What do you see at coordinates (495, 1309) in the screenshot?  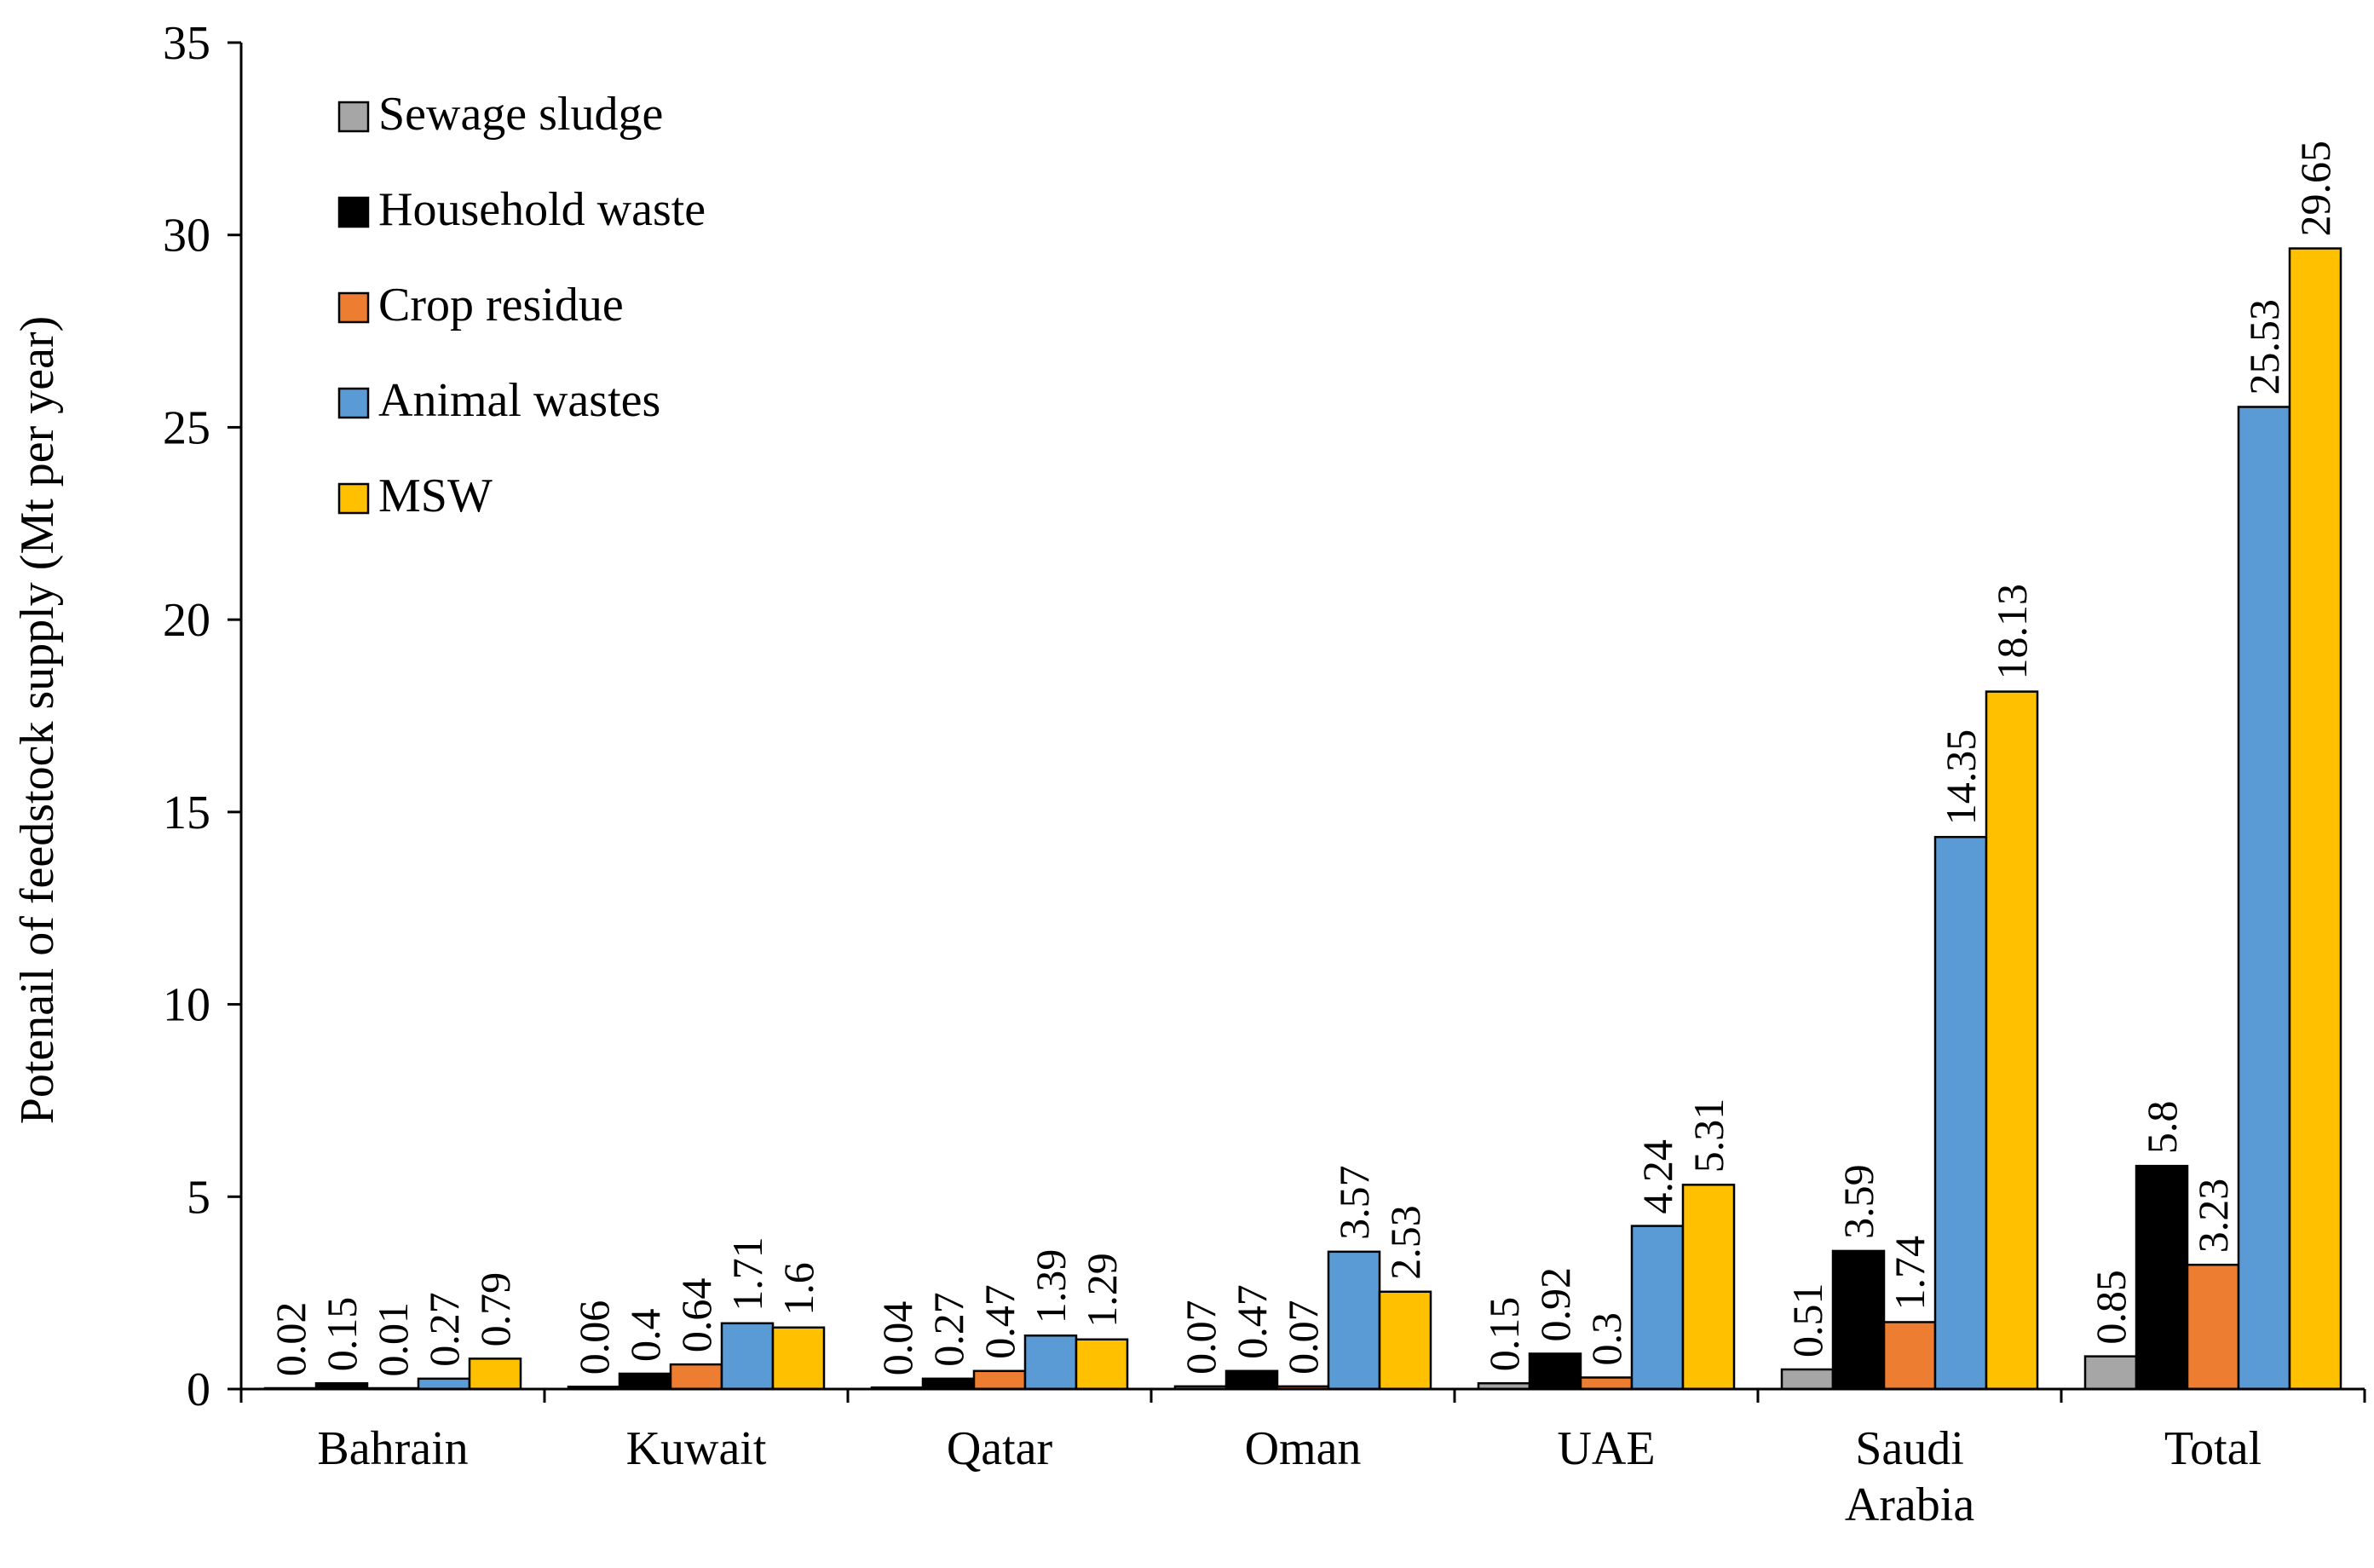 I see `data-label: 0.79` at bounding box center [495, 1309].